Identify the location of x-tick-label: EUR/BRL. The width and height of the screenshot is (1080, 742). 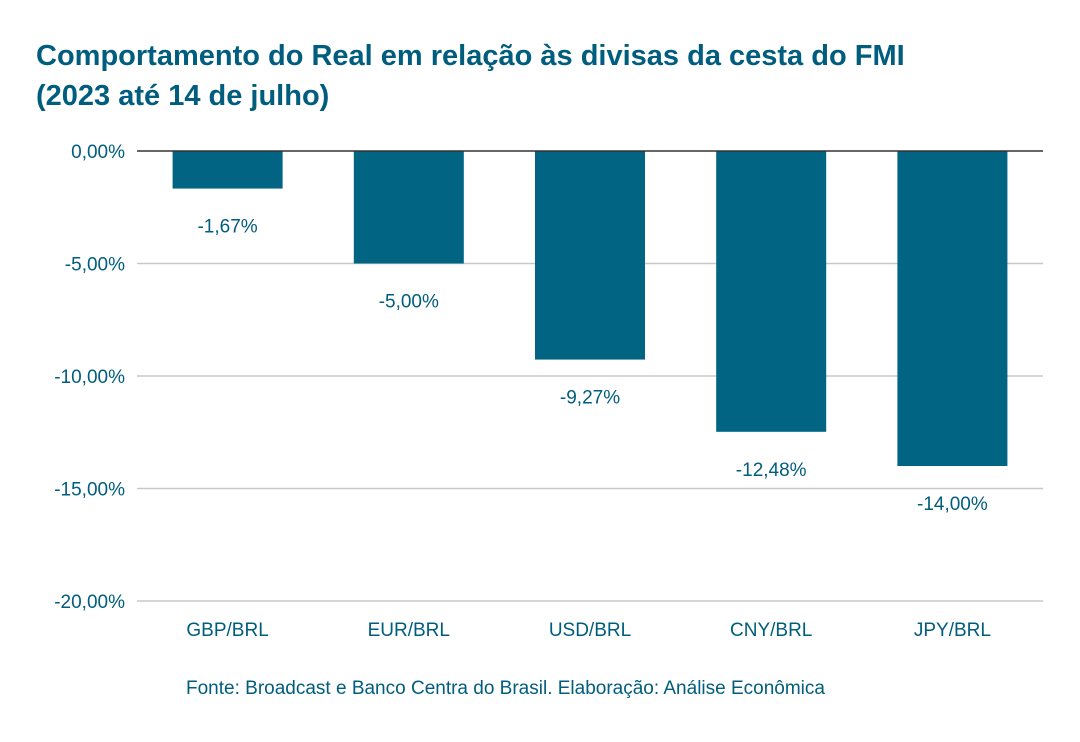
(409, 630).